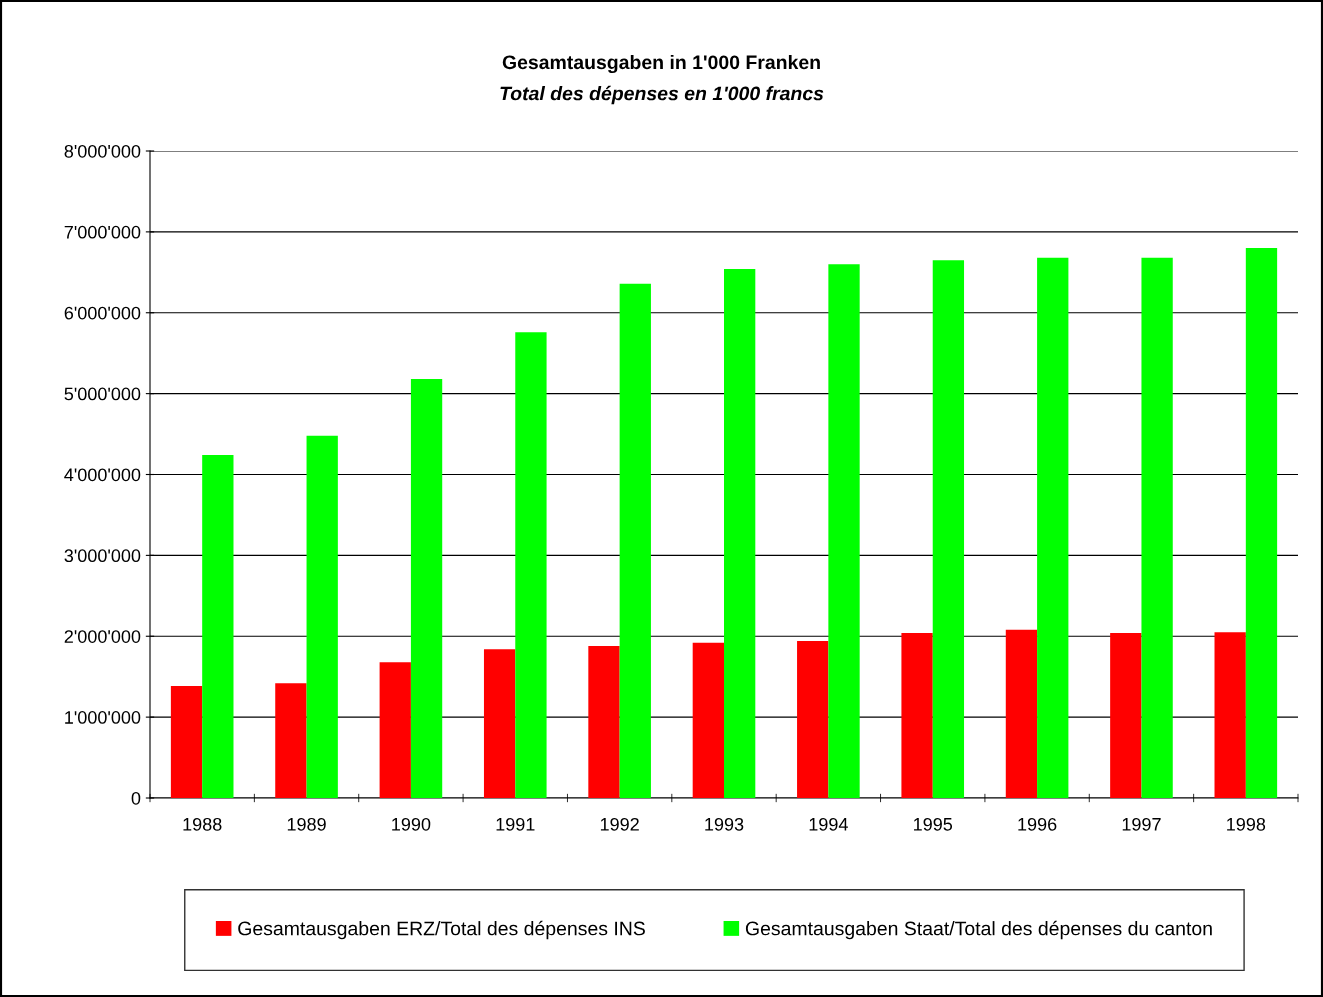 The image size is (1323, 997). I want to click on x-tick-label: 1989, so click(306, 824).